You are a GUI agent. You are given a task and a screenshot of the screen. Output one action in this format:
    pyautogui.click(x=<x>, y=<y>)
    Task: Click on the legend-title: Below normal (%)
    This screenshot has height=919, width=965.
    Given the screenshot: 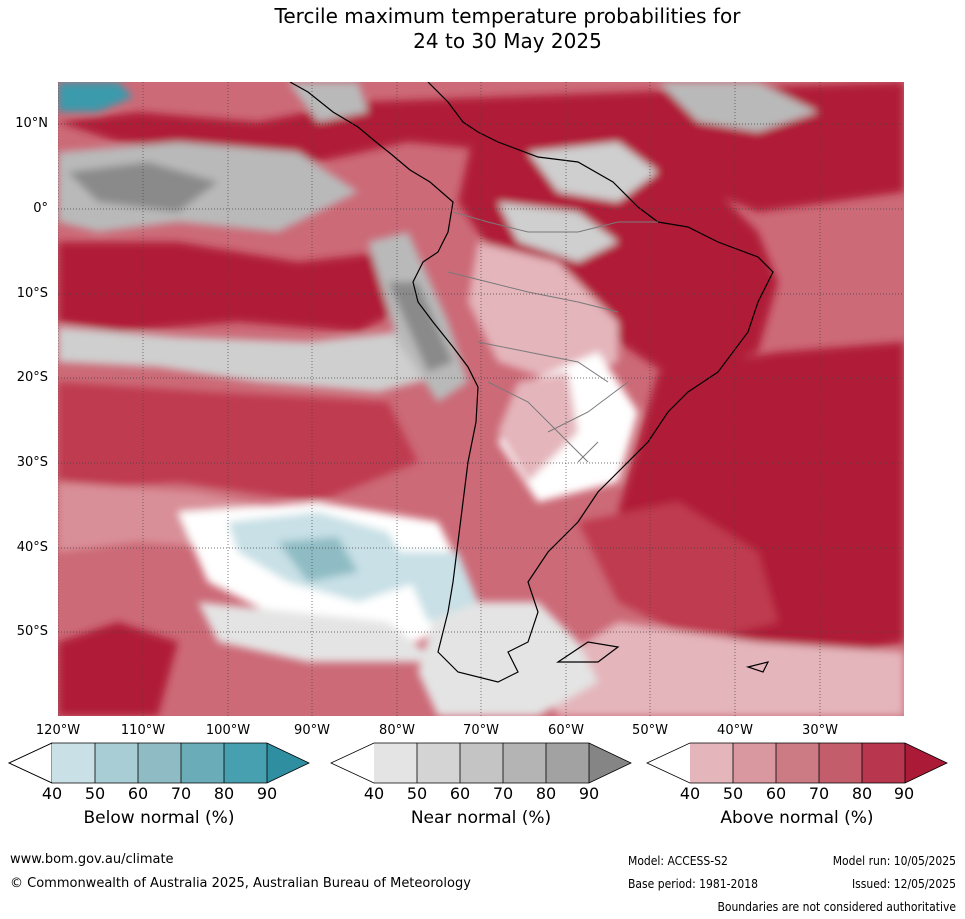 What is the action you would take?
    pyautogui.click(x=159, y=818)
    